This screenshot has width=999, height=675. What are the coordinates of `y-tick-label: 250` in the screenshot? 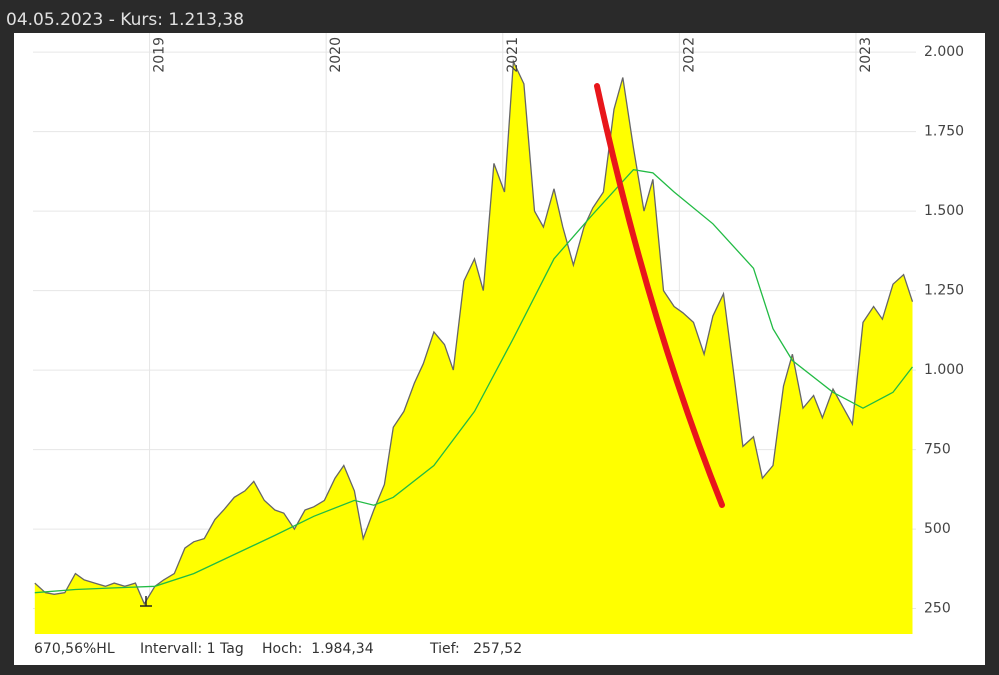 It's located at (937, 609).